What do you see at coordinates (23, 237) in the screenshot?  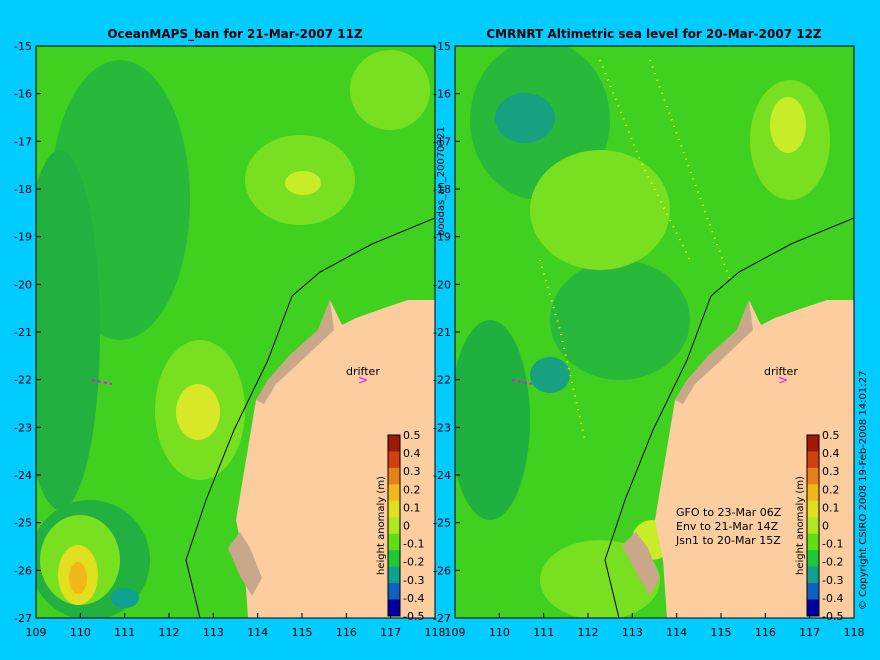 I see `y-tick-label: -19` at bounding box center [23, 237].